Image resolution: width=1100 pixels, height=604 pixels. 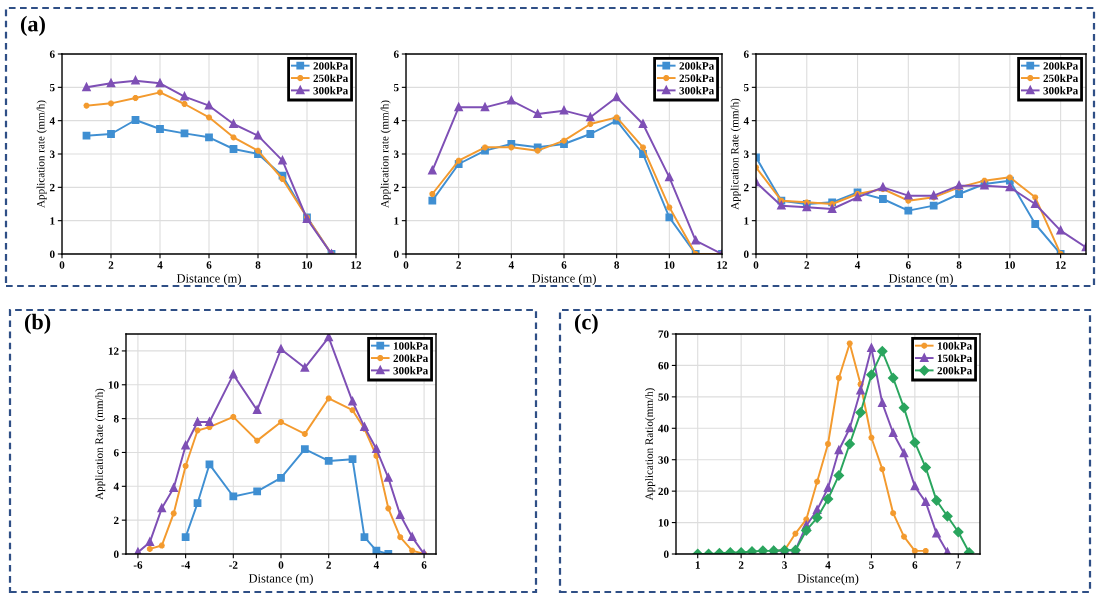 I want to click on text: (c), so click(x=586, y=323).